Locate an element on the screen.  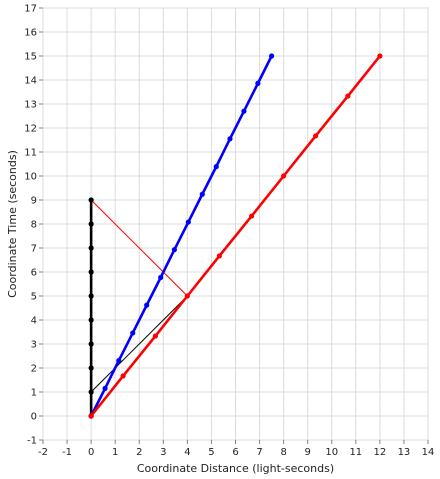
y-tick-label: 14 is located at coordinates (30, 81).